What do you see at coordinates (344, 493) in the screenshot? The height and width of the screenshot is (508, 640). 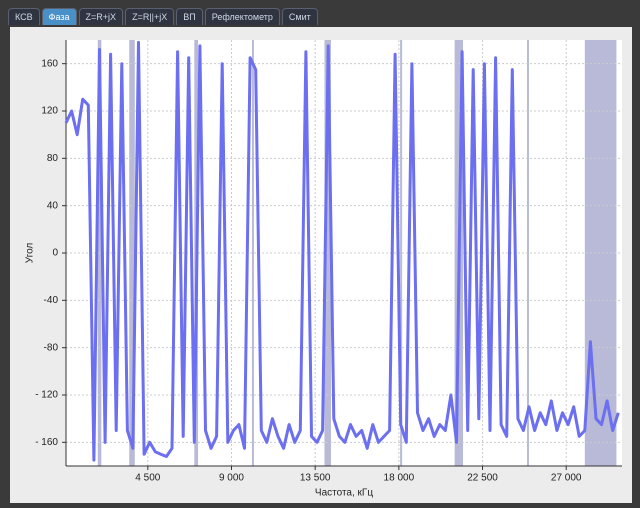 I see `x-axis-label: Частота, кГц` at bounding box center [344, 493].